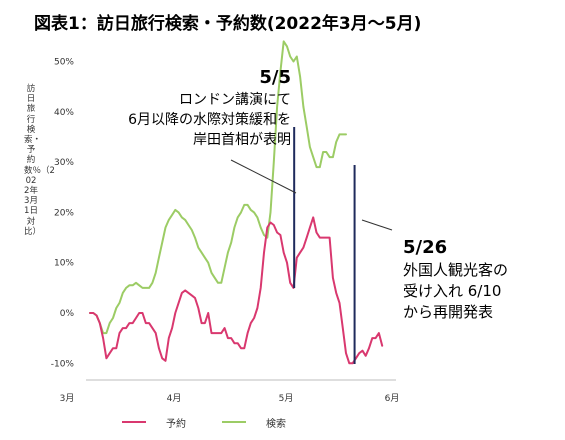 The height and width of the screenshot is (440, 565). What do you see at coordinates (209, 120) in the screenshot?
I see `annotation-may-5-line-2: 6月以降の水際対策緩和を` at bounding box center [209, 120].